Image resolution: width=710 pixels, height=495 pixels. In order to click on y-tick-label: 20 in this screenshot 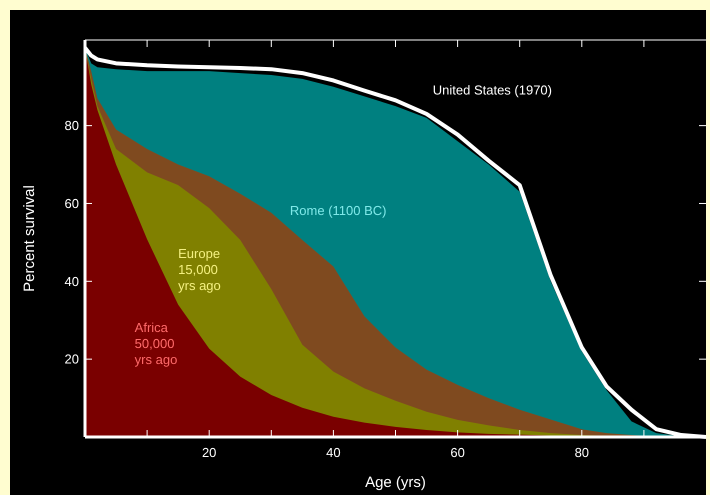, I will do `click(71, 359)`.